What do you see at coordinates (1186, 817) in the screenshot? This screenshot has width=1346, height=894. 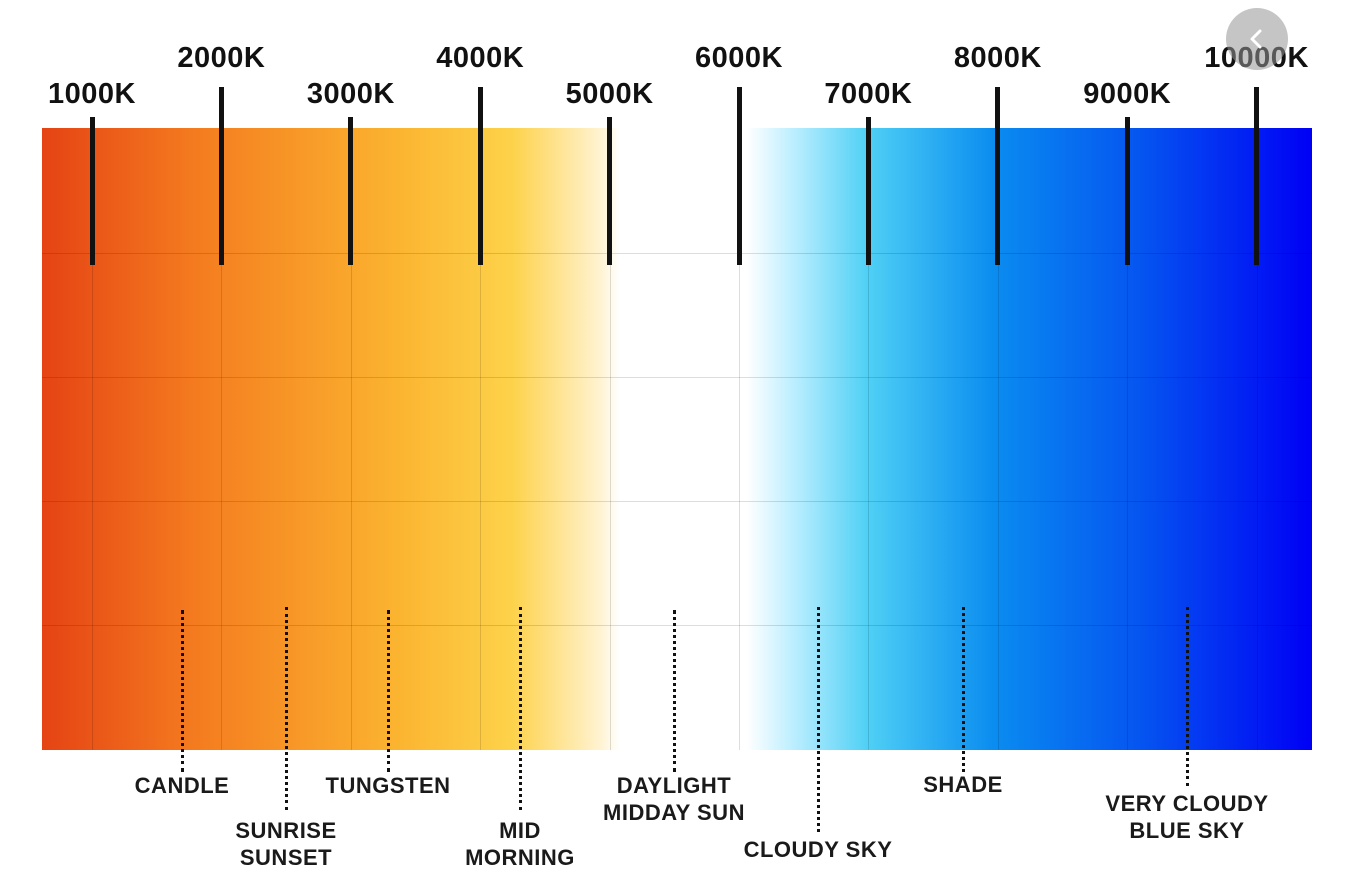 I see `light-source-label: VERY CLOUDY BLUE SKY` at bounding box center [1186, 817].